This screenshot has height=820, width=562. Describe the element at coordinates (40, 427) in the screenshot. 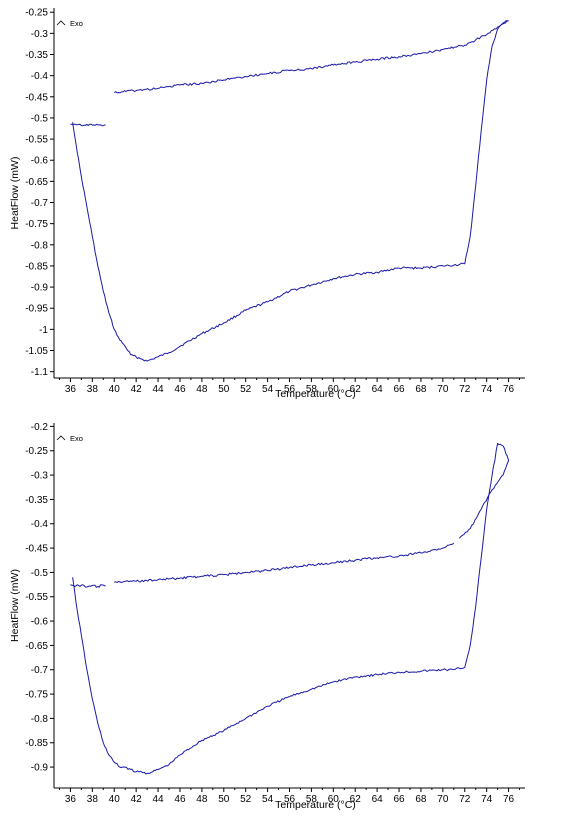

I see `y-tick-label: -0.2` at that location.